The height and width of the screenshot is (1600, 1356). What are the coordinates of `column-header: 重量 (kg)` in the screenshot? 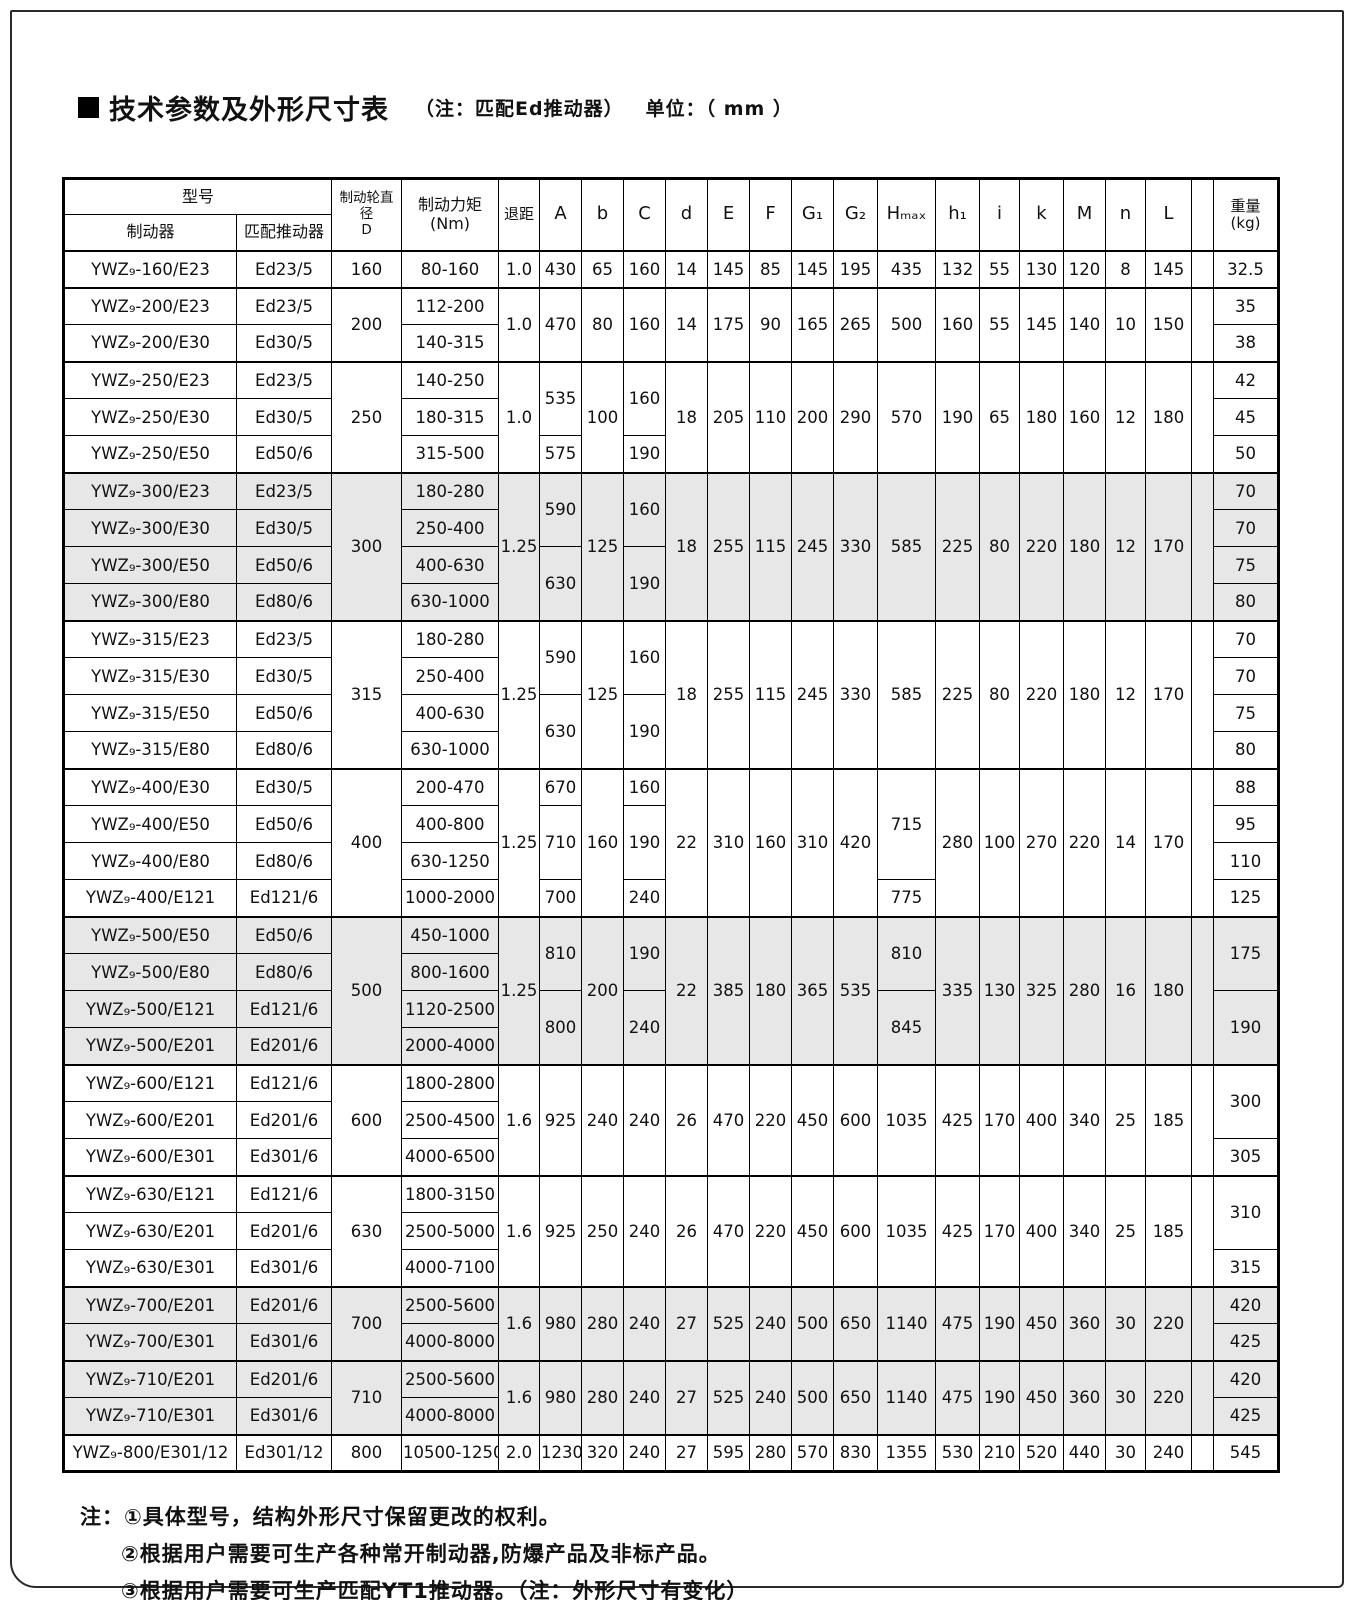 It's located at (1246, 214).